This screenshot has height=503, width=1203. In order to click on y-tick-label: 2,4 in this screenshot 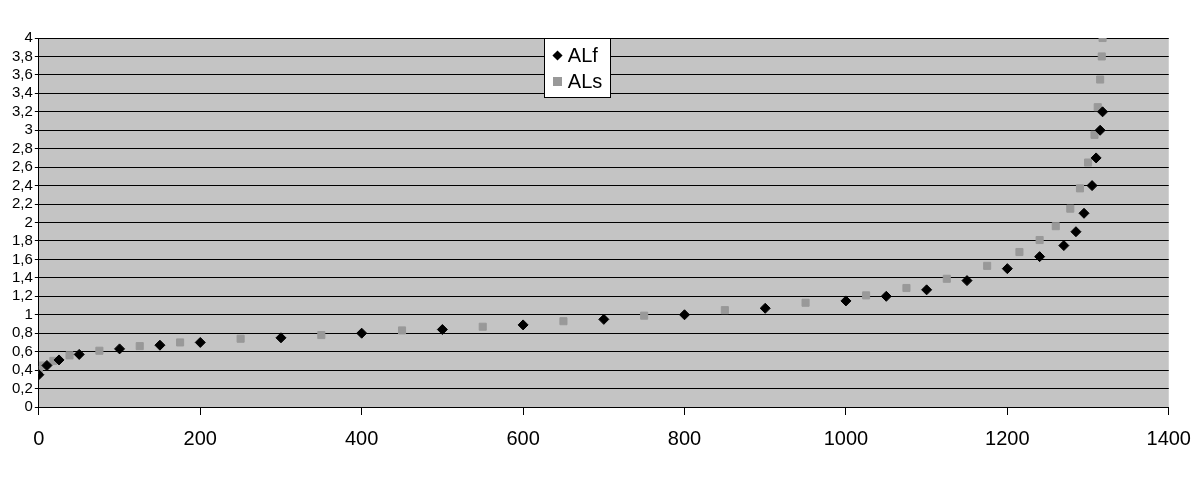, I will do `click(22, 184)`.